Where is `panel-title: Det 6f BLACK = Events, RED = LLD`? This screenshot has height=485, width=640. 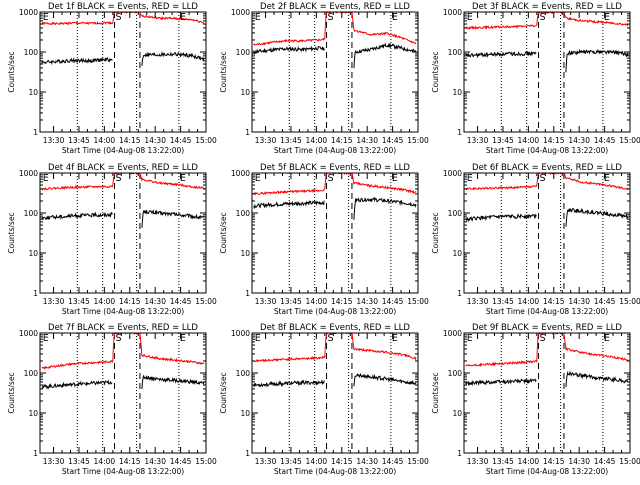
panel-title: Det 6f BLACK = Events, RED = LLD is located at coordinates (547, 168).